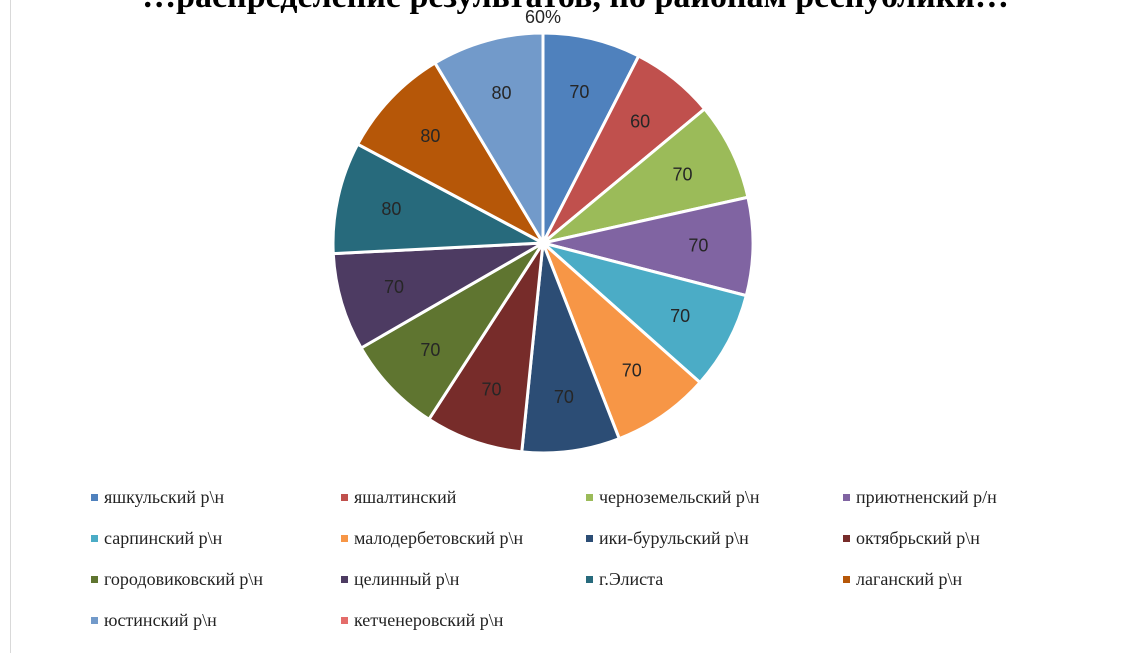 Image resolution: width=1139 pixels, height=653 pixels. I want to click on legend-label: яшалтинский, so click(405, 497).